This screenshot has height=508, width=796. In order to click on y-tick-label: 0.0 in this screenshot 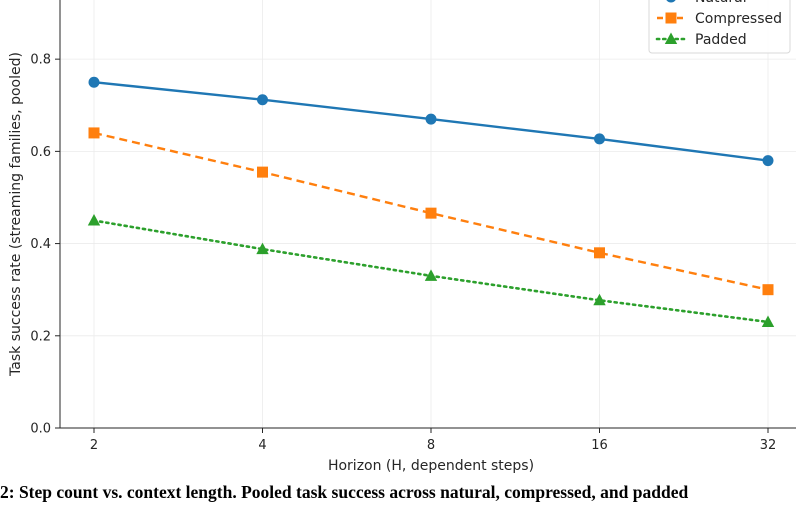, I will do `click(40, 429)`.